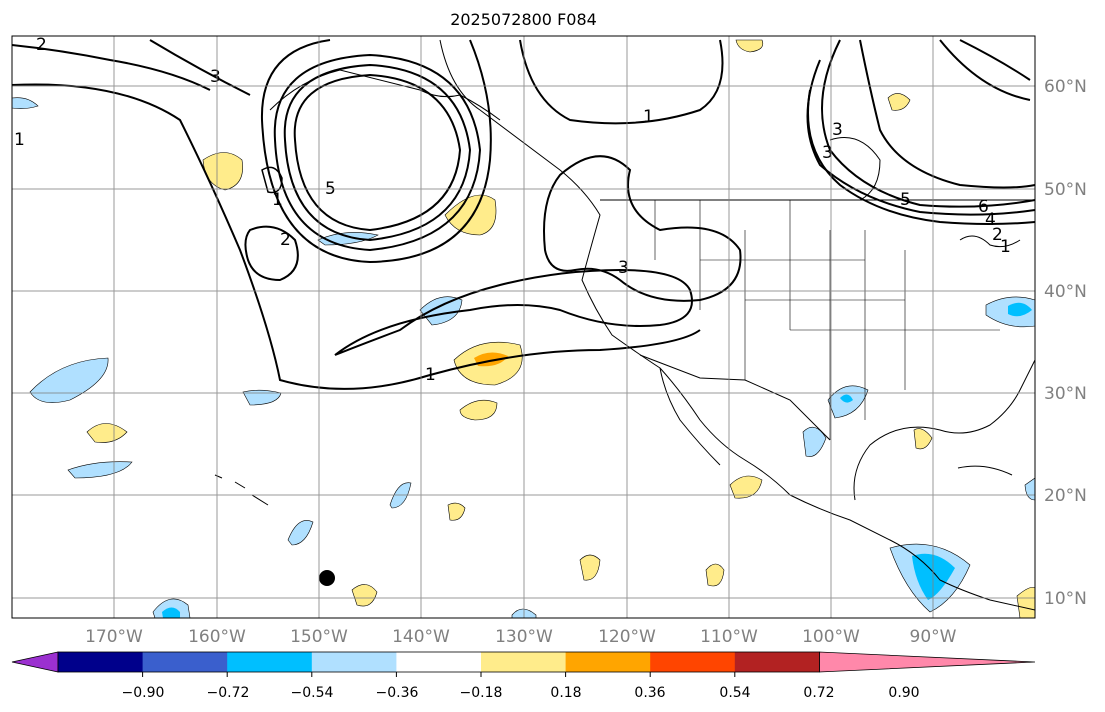 The width and height of the screenshot is (1105, 712). I want to click on colorbar-tick-label: −0.36, so click(397, 693).